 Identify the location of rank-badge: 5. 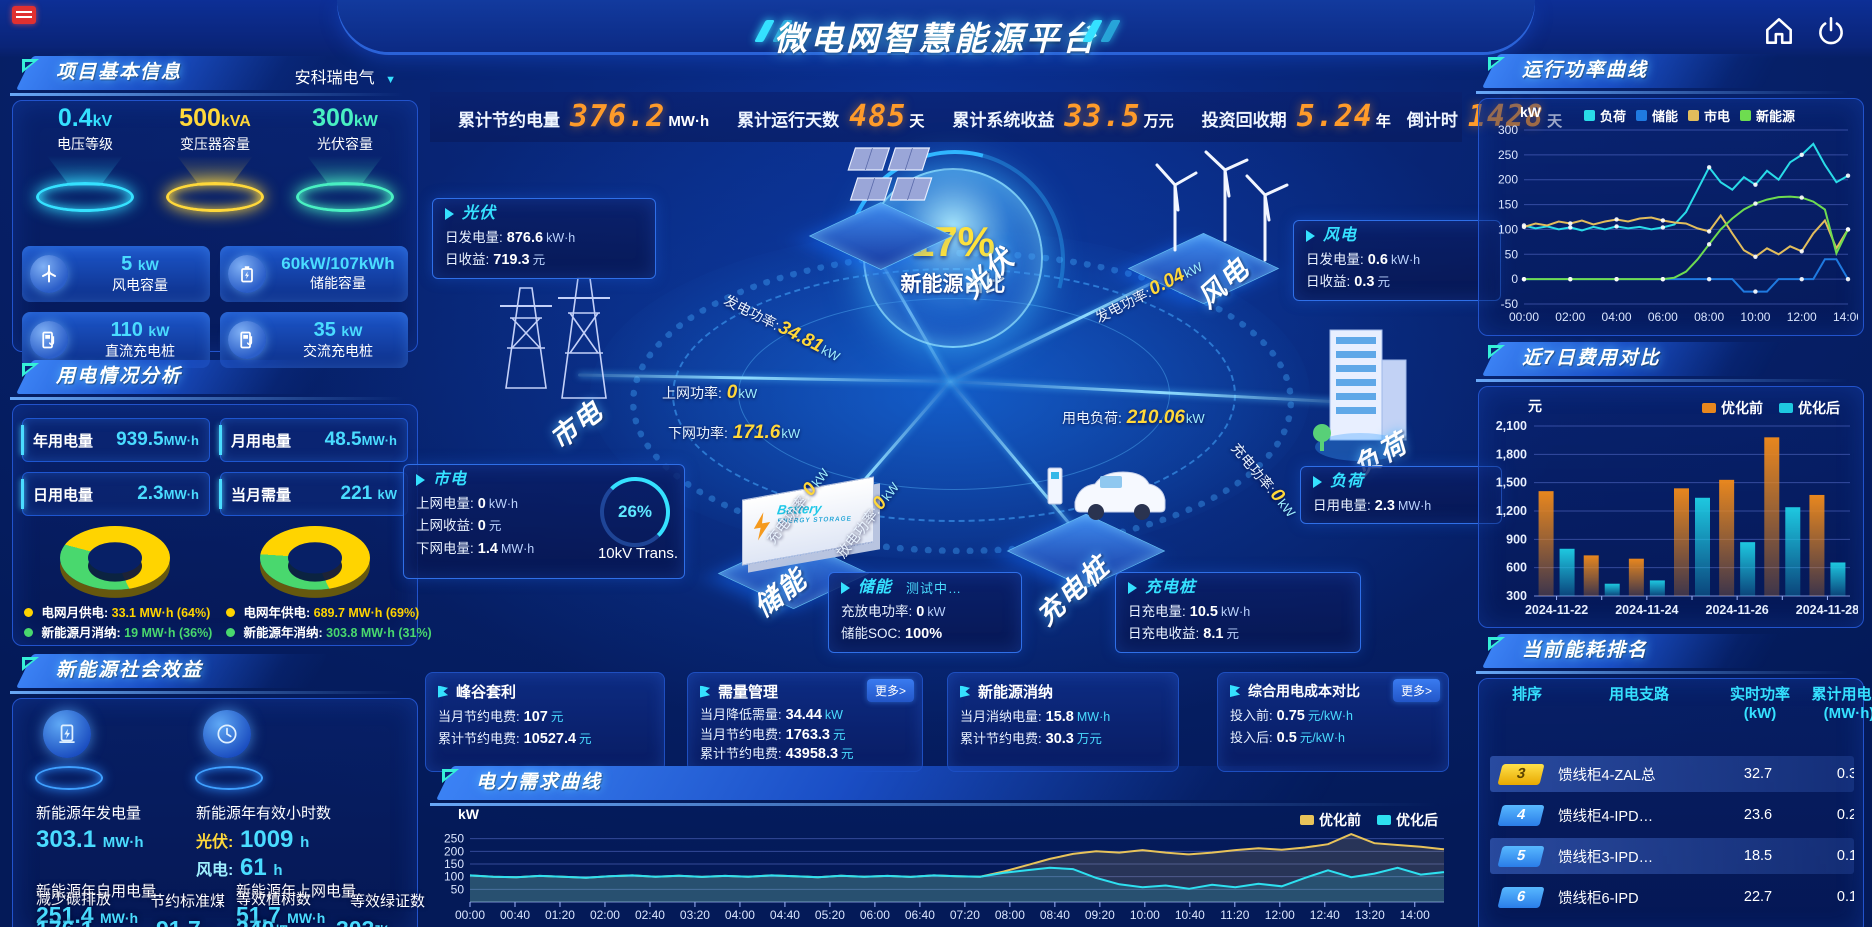
(1521, 856).